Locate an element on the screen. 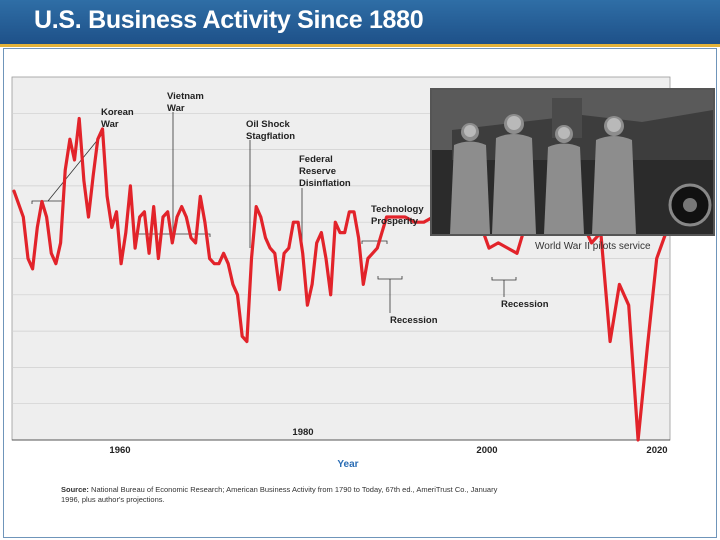 The height and width of the screenshot is (540, 720). data-point-1982 is located at coordinates (489, 248).